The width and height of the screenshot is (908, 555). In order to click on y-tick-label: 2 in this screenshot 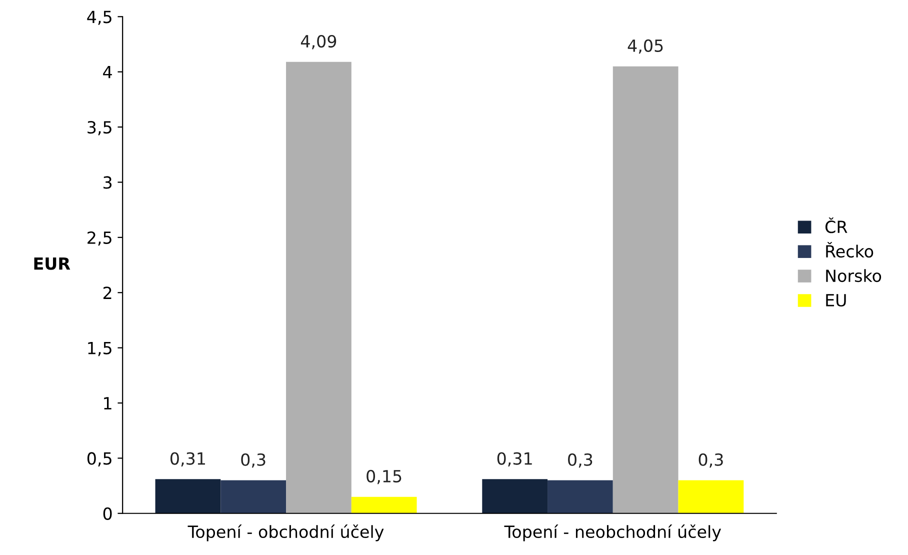, I will do `click(107, 292)`.